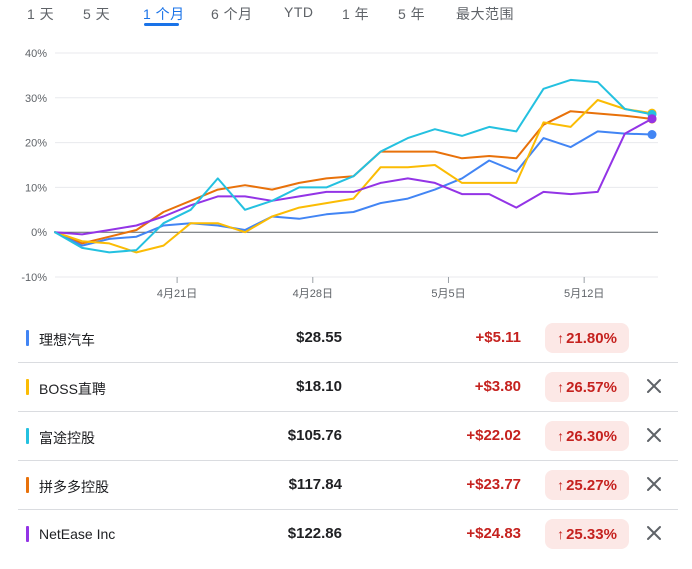  Describe the element at coordinates (493, 484) in the screenshot. I see `stock-change: +$23.77` at that location.